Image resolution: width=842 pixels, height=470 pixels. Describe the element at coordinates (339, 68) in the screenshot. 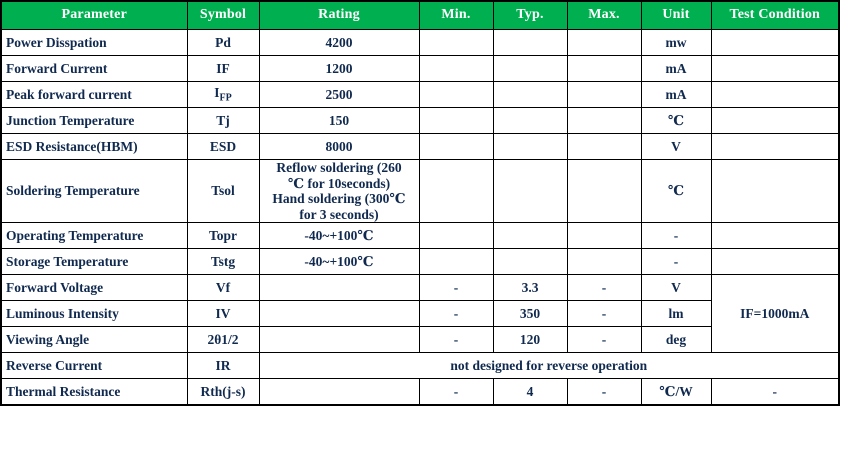

I see `cell-rating: 1200` at that location.